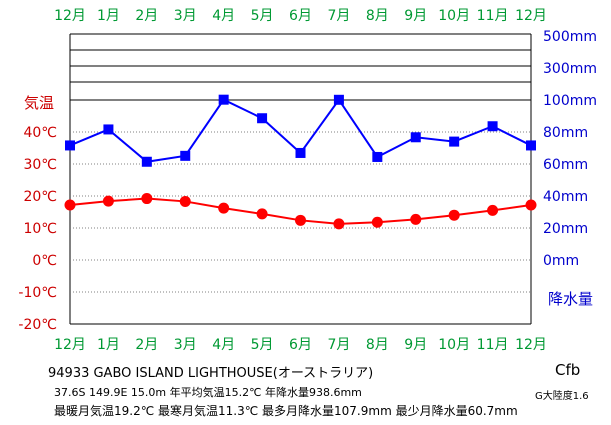 Image resolution: width=611 pixels, height=425 pixels. I want to click on precipitation-tick: 40mm, so click(565, 197).